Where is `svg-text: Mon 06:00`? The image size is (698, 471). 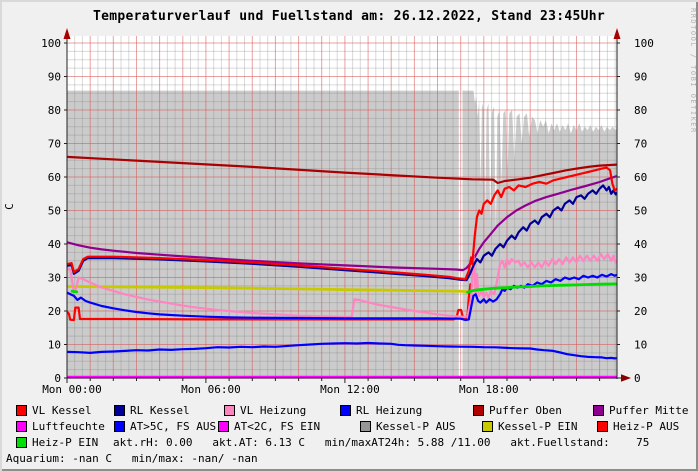 svg-text: Mon 06:00 is located at coordinates (211, 389).